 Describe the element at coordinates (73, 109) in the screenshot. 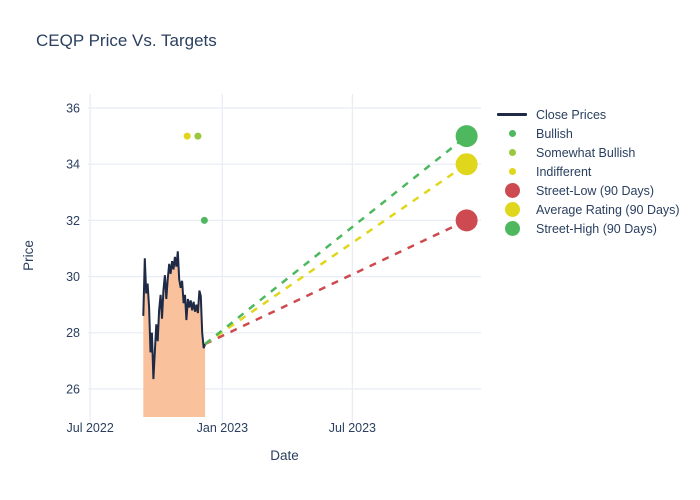

I see `y-tick-label: 36` at that location.